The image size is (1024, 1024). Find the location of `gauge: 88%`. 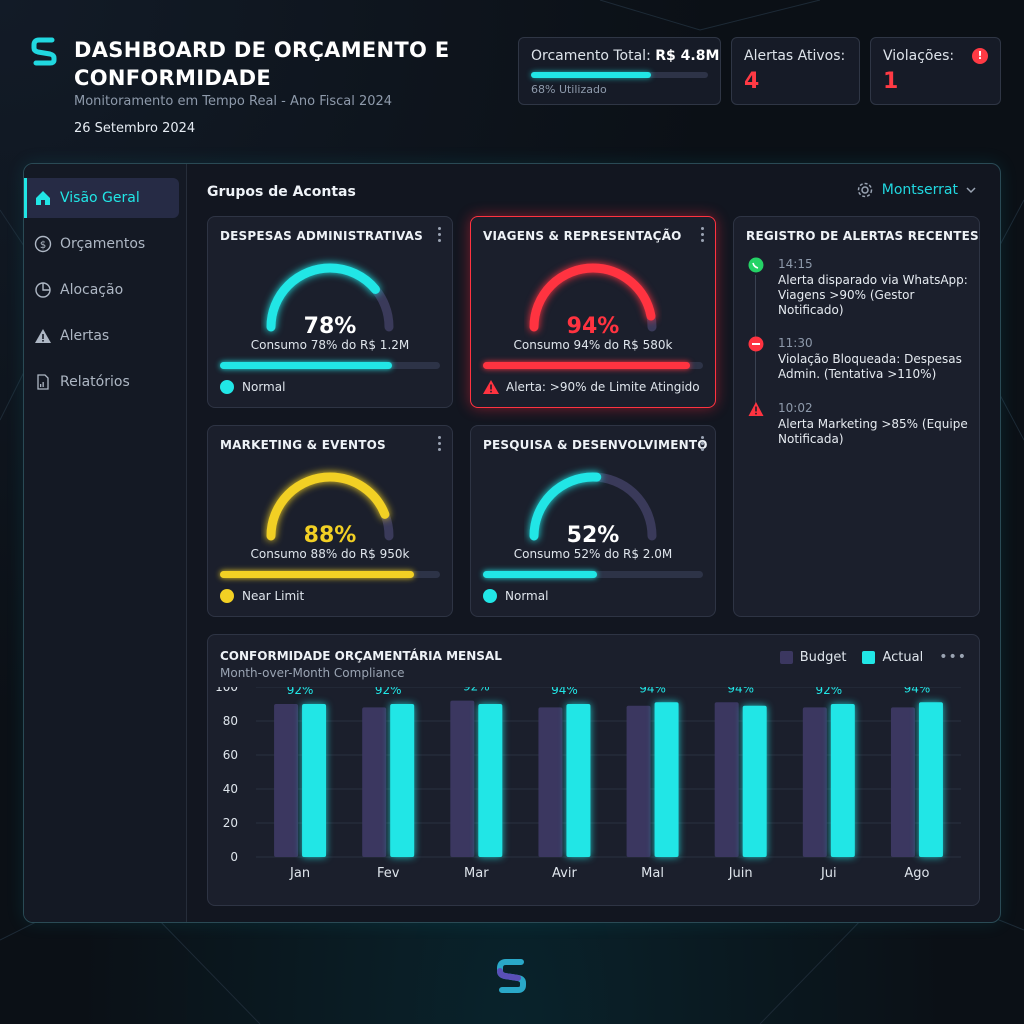

gauge: 88% is located at coordinates (330, 510).